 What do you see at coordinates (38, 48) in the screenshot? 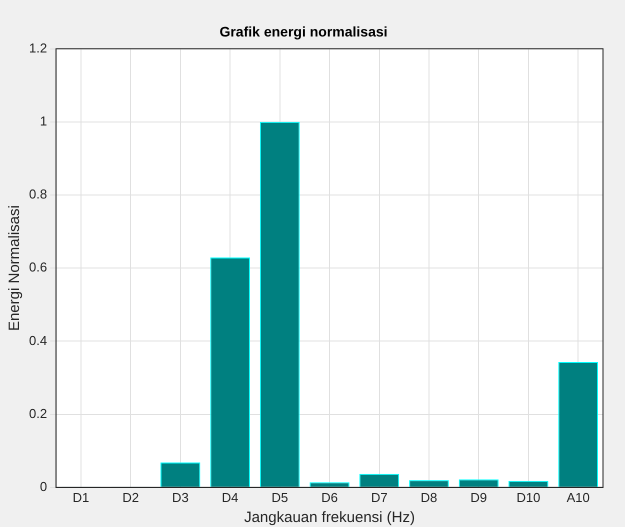
I see `y-tick-label: 1.2` at bounding box center [38, 48].